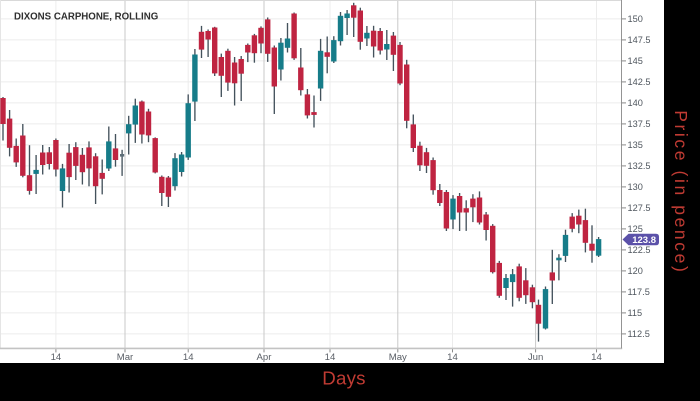 The width and height of the screenshot is (700, 401). Describe the element at coordinates (639, 124) in the screenshot. I see `svg-text: 137.5` at that location.